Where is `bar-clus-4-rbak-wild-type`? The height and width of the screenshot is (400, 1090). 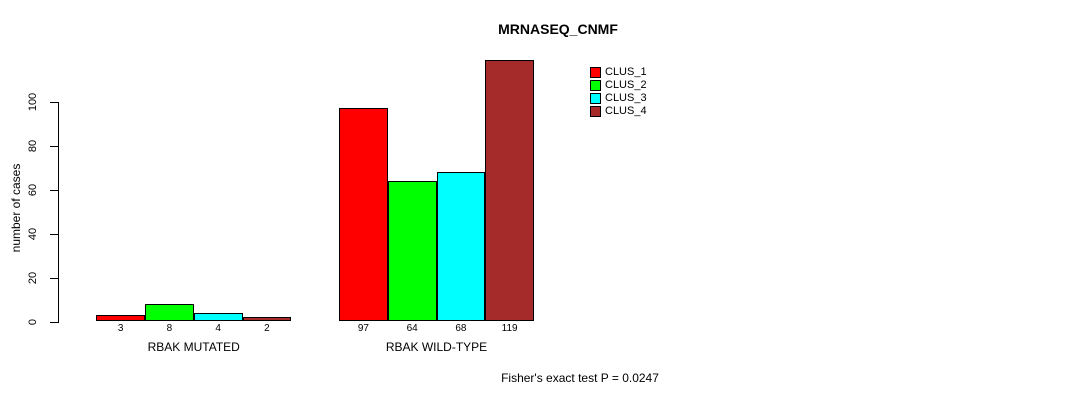 bar-clus-4-rbak-wild-type is located at coordinates (509, 190).